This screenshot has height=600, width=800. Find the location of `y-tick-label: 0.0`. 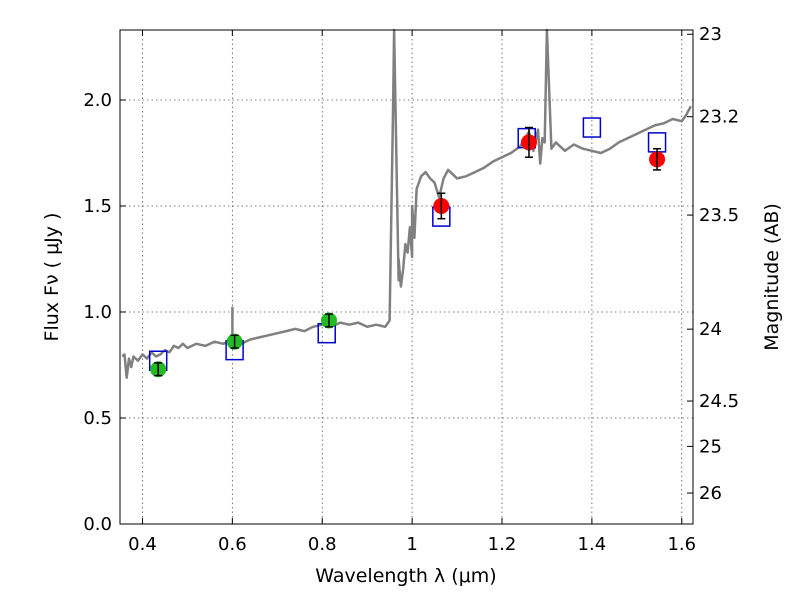

y-tick-label: 0.0 is located at coordinates (97, 524).